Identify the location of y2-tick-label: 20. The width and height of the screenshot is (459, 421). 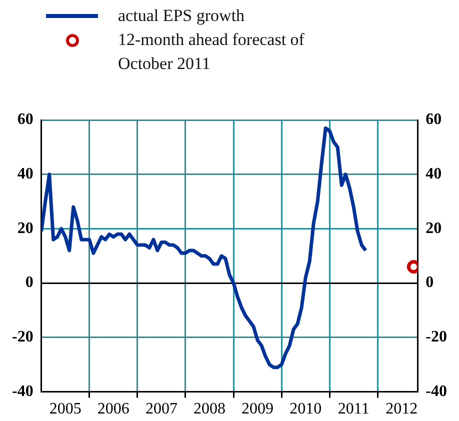
(434, 228).